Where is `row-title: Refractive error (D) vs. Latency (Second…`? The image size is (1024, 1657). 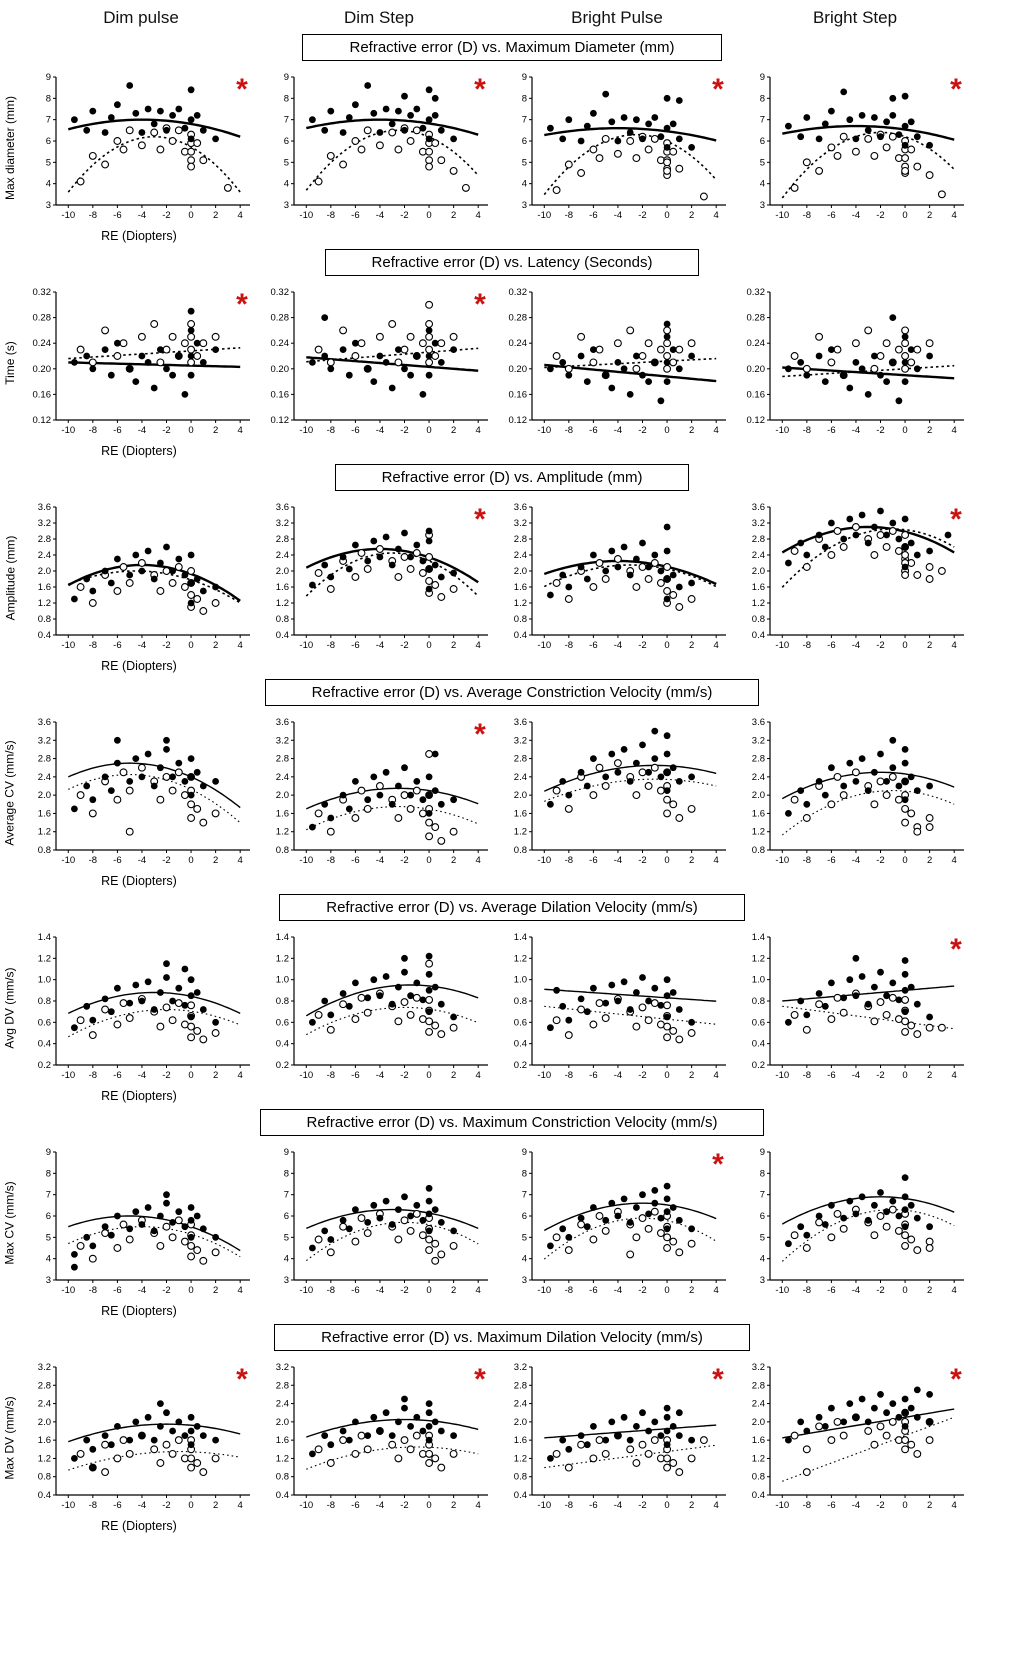 row-title: Refractive error (D) vs. Latency (Second… is located at coordinates (512, 262).